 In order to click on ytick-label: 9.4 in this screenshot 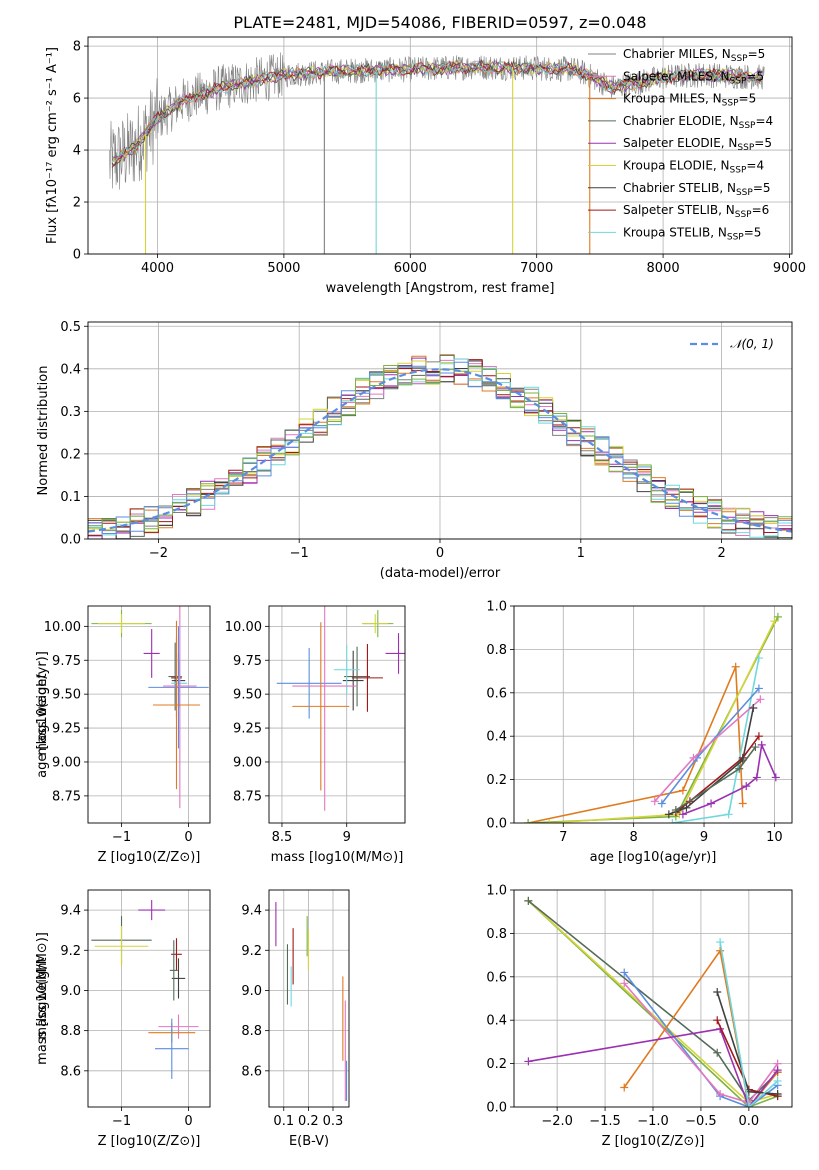, I will do `click(251, 911)`.